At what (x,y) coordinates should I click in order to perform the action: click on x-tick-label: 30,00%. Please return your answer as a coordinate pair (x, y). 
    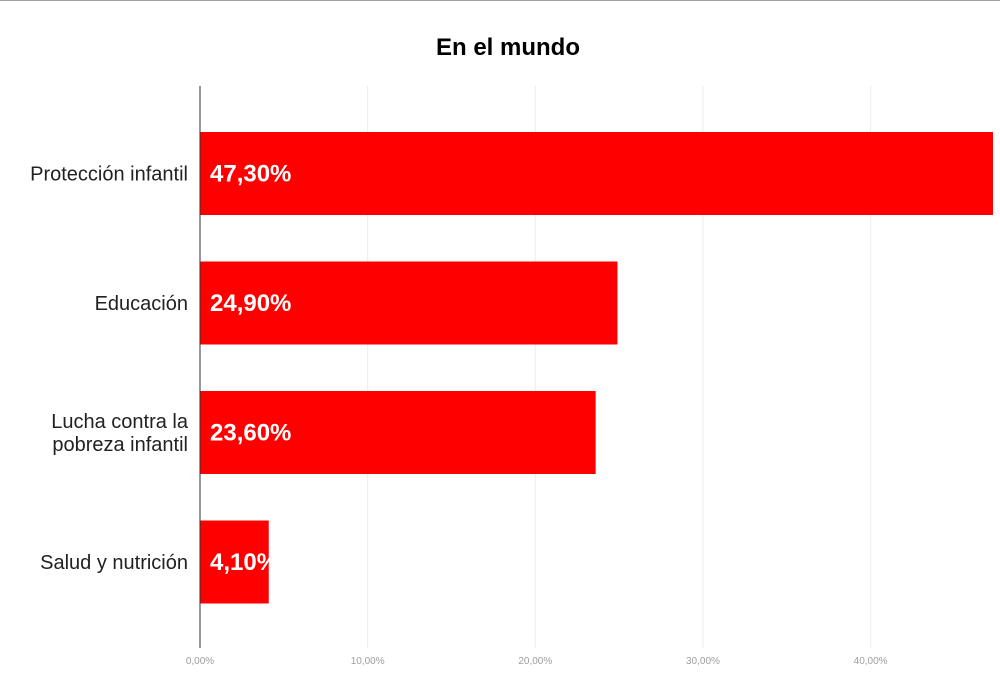
    Looking at the image, I should click on (703, 661).